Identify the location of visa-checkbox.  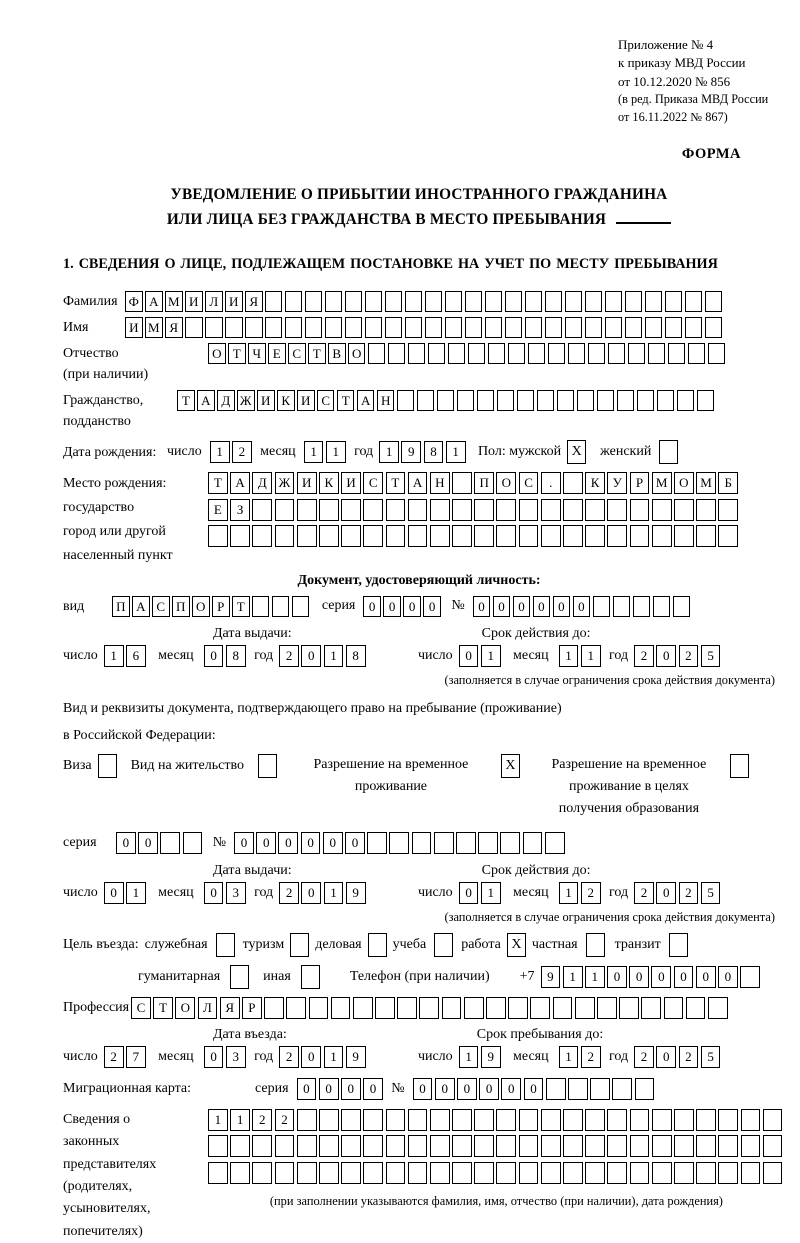
(107, 765).